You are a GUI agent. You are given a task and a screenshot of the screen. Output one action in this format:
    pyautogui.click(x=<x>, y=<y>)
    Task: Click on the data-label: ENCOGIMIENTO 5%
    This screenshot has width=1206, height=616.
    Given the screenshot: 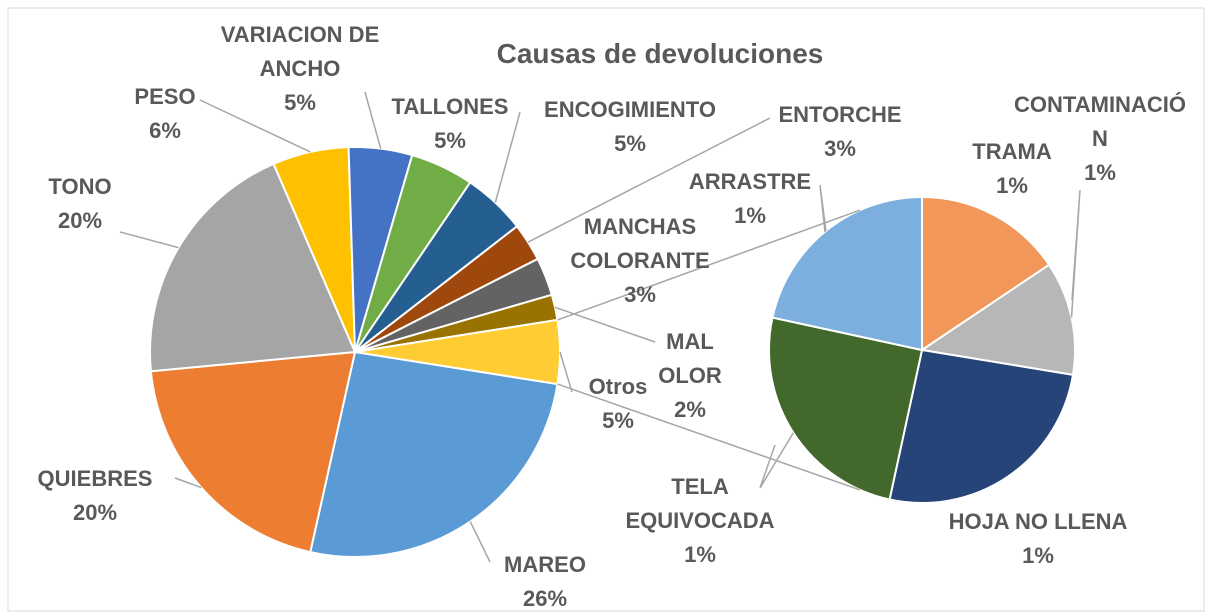 What is the action you would take?
    pyautogui.click(x=630, y=127)
    